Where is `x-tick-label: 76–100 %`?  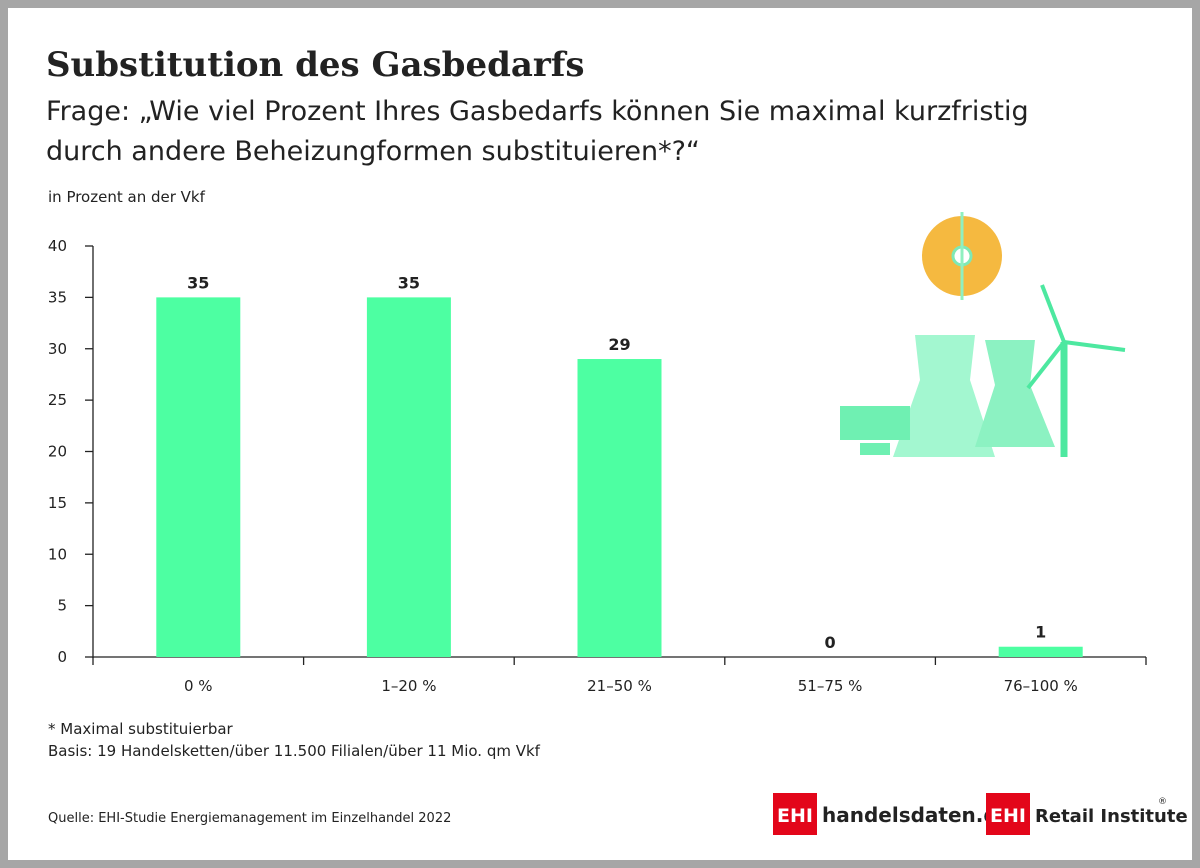
x-tick-label: 76–100 % is located at coordinates (1041, 686).